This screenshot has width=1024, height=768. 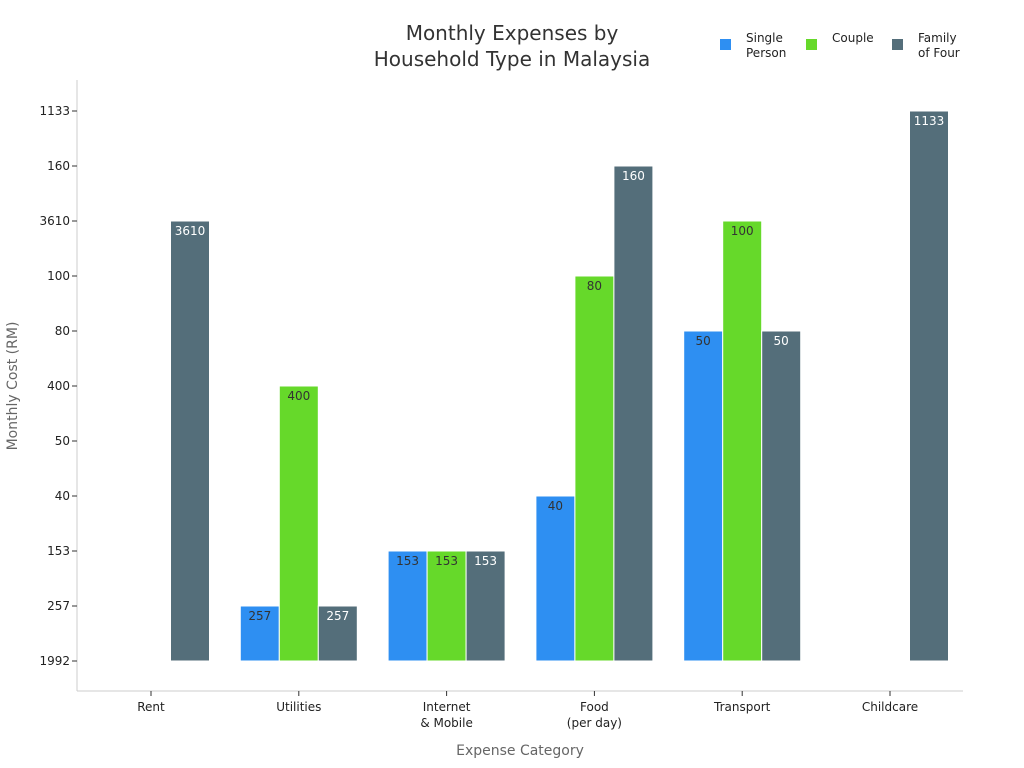 What do you see at coordinates (298, 396) in the screenshot?
I see `bar-value-label: 400` at bounding box center [298, 396].